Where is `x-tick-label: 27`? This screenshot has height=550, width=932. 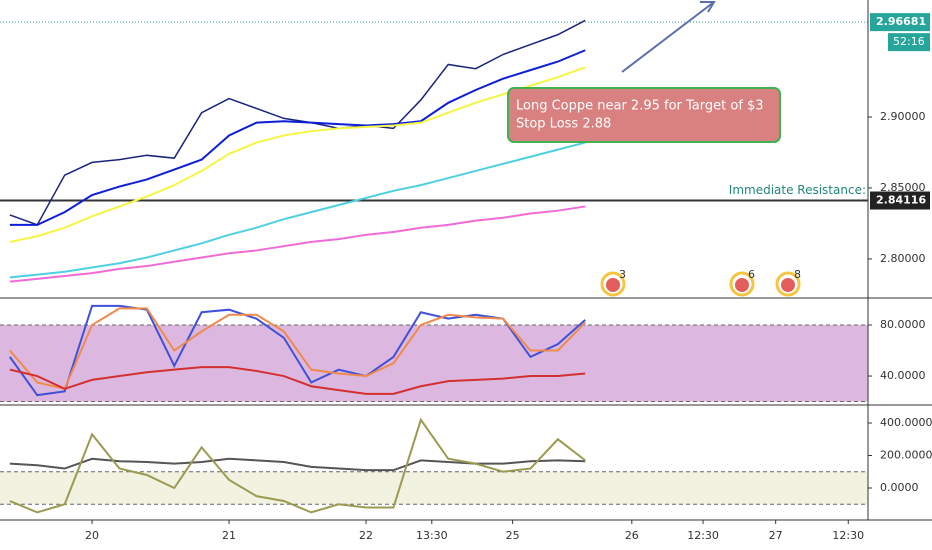
x-tick-label: 27 is located at coordinates (776, 535).